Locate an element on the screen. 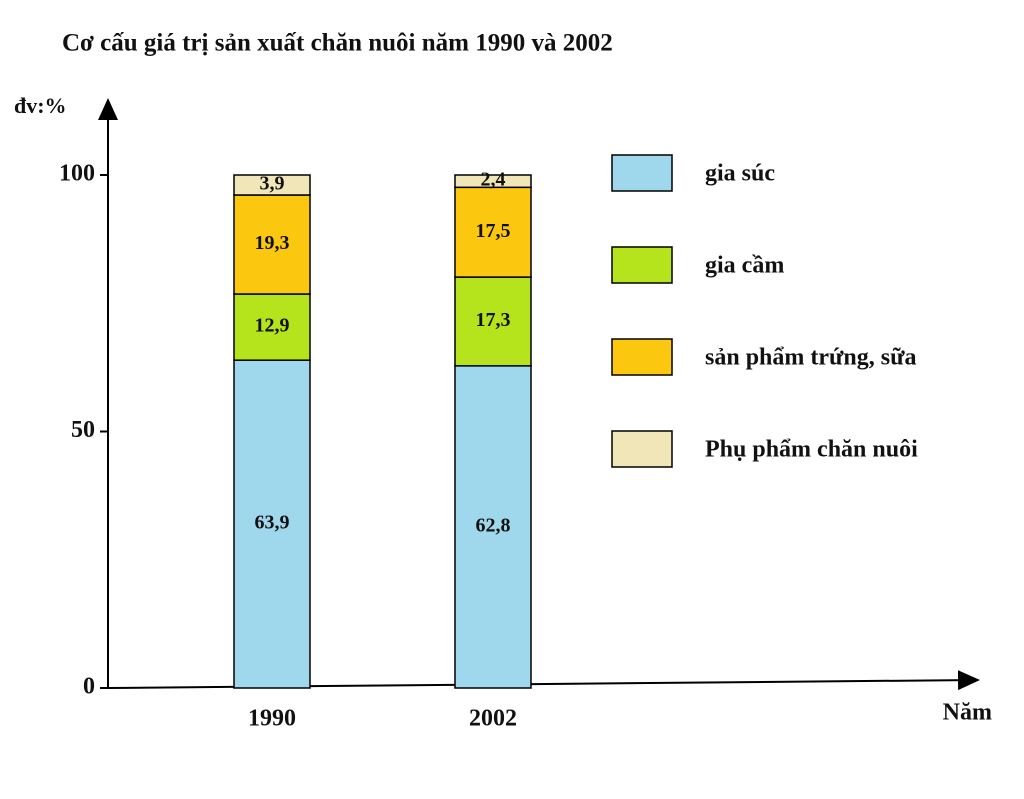  y-tick-label: 100 is located at coordinates (77, 174).